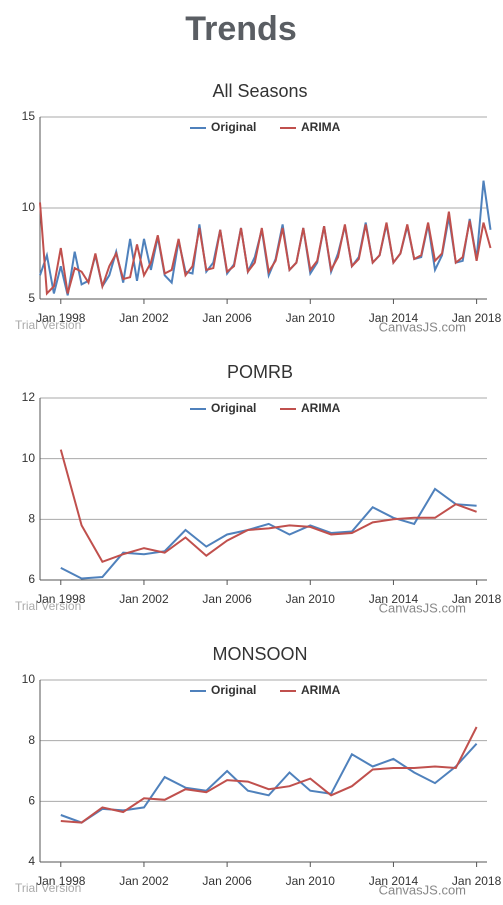 This screenshot has height=905, width=503. What do you see at coordinates (31, 861) in the screenshot?
I see `y-tick-label: 4` at bounding box center [31, 861].